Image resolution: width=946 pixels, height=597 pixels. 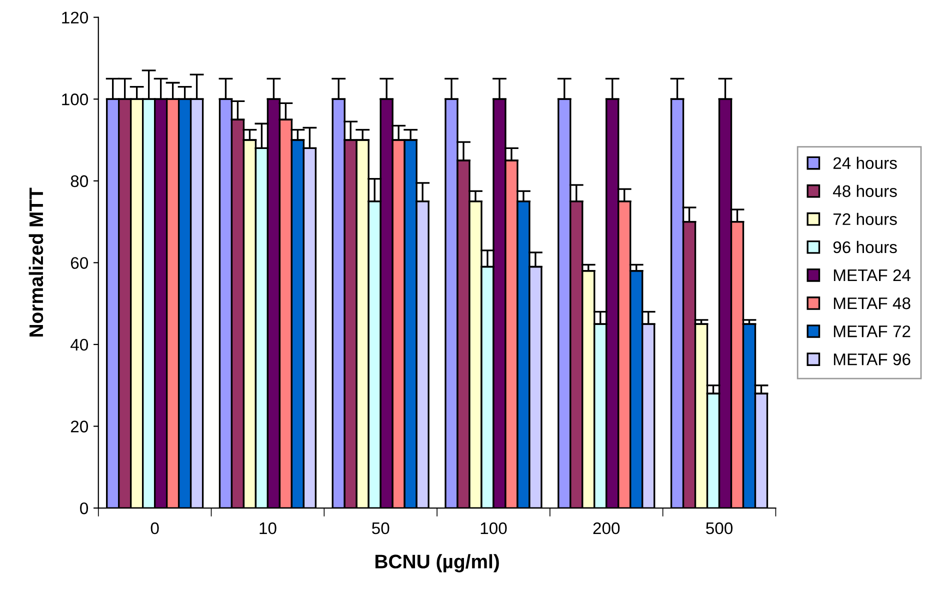 I want to click on legend-label: METAF 96, so click(x=872, y=359).